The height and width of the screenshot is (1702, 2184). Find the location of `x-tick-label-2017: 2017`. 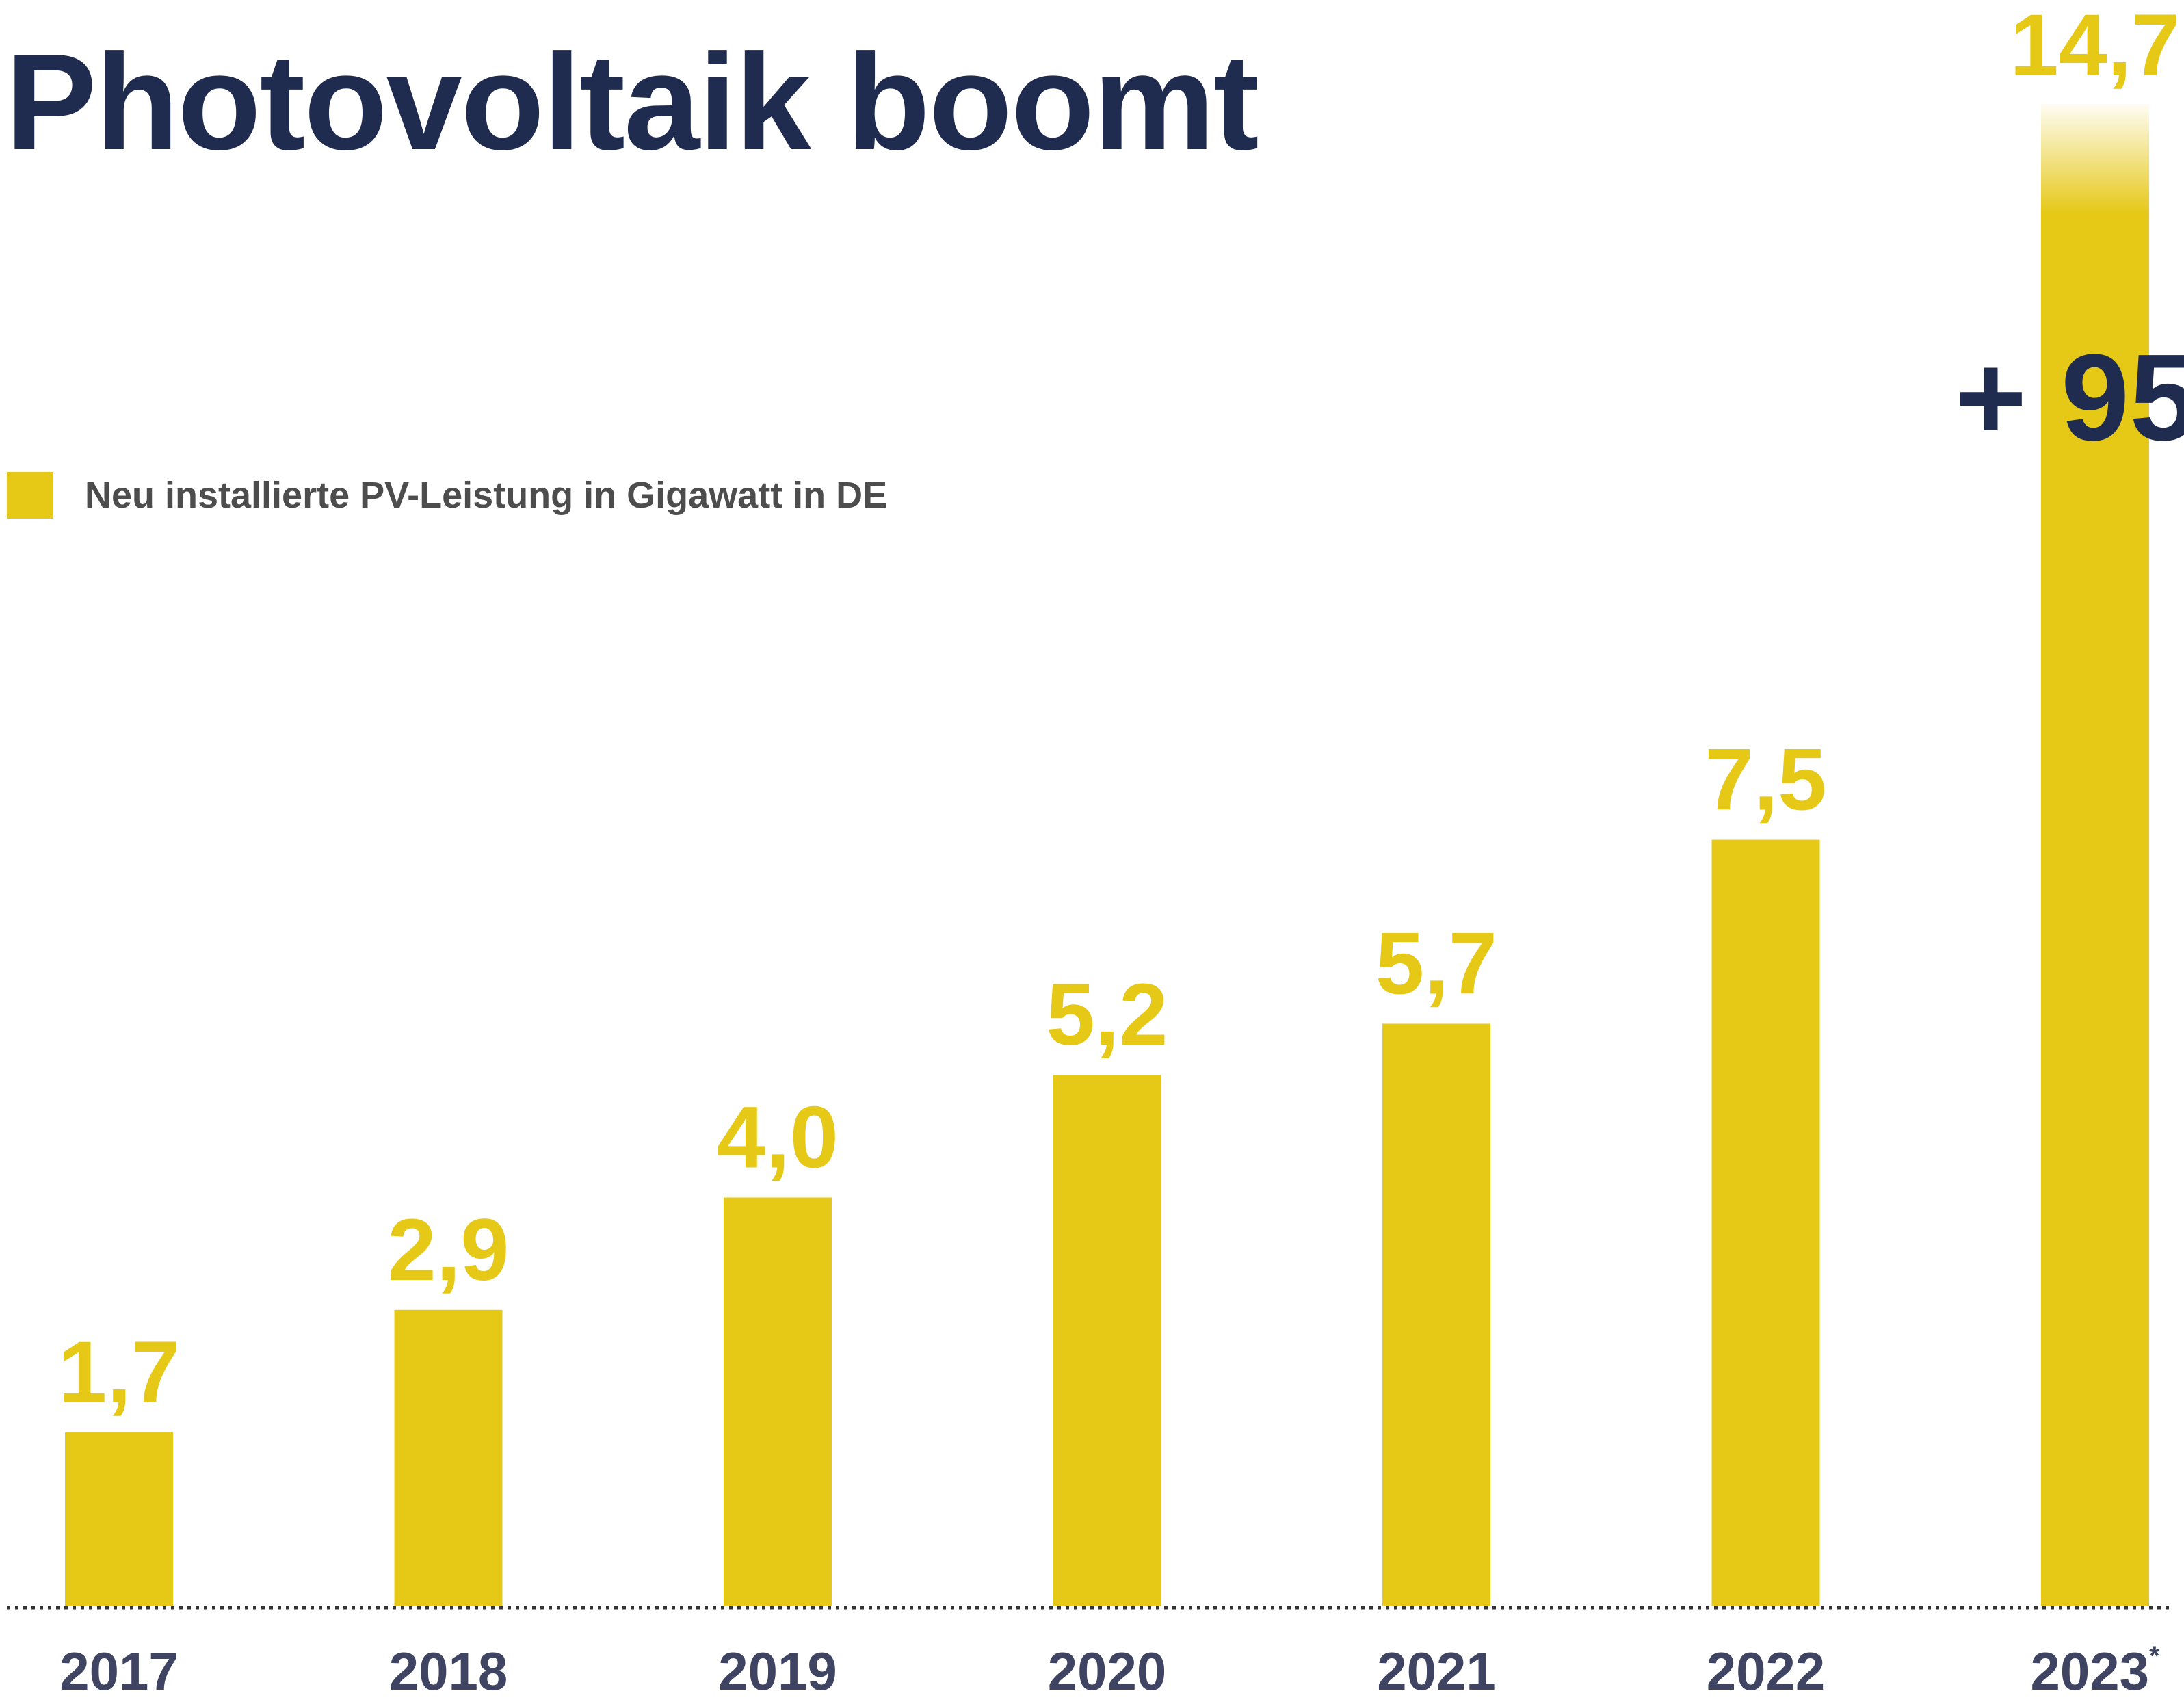

x-tick-label-2017: 2017 is located at coordinates (119, 1671).